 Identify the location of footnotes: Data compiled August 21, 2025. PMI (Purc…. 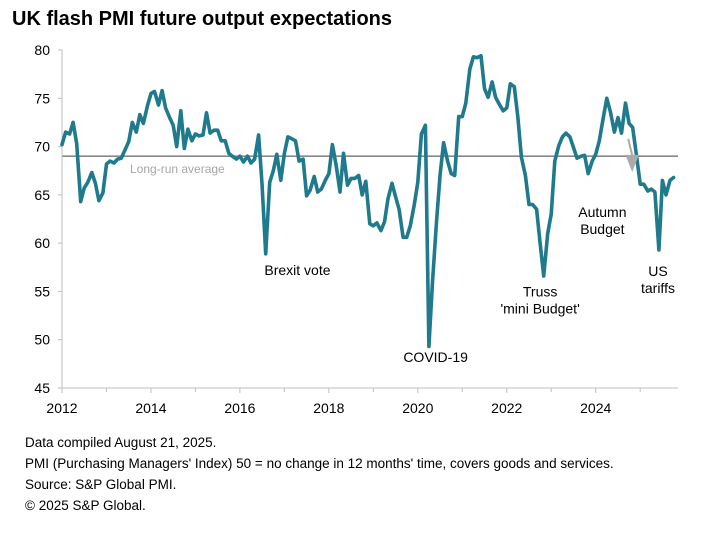
(319, 474).